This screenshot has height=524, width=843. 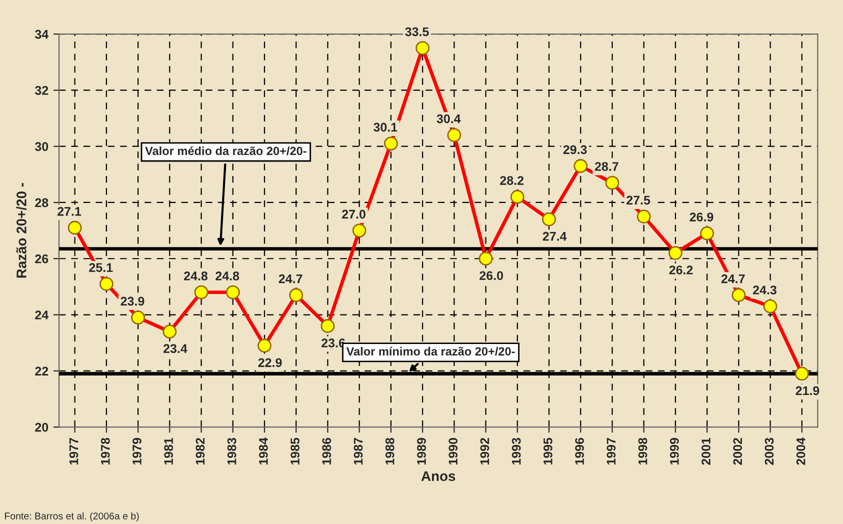 I want to click on text: 27.5, so click(x=638, y=200).